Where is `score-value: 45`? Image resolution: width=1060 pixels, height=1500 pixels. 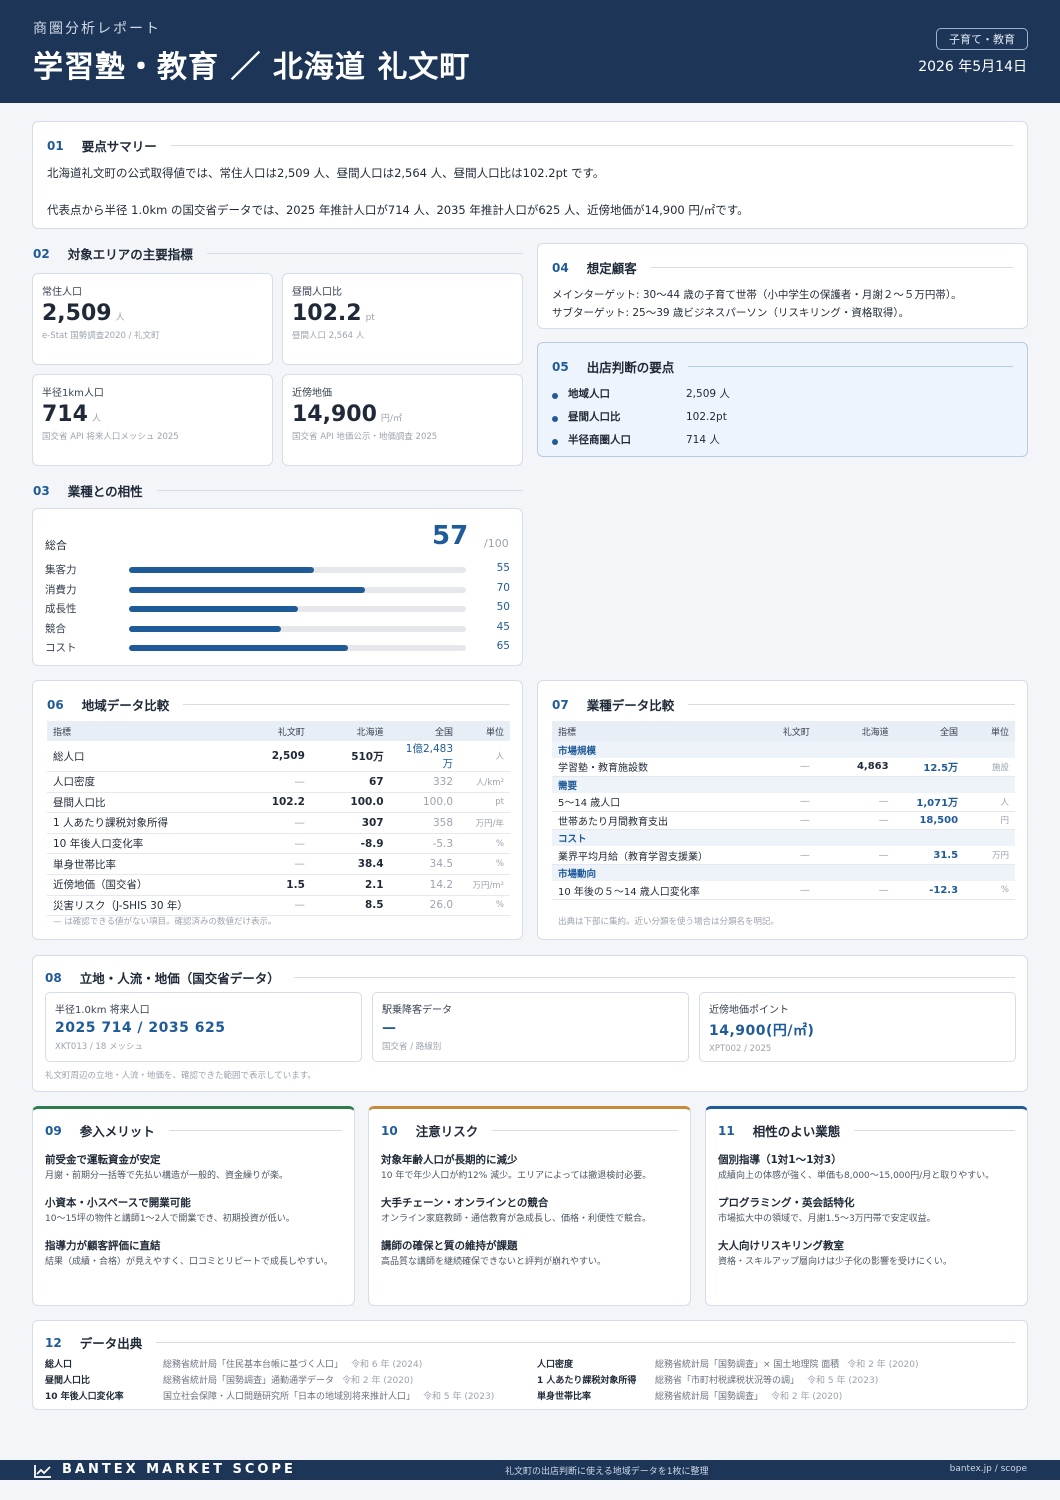
score-value: 45 is located at coordinates (503, 626).